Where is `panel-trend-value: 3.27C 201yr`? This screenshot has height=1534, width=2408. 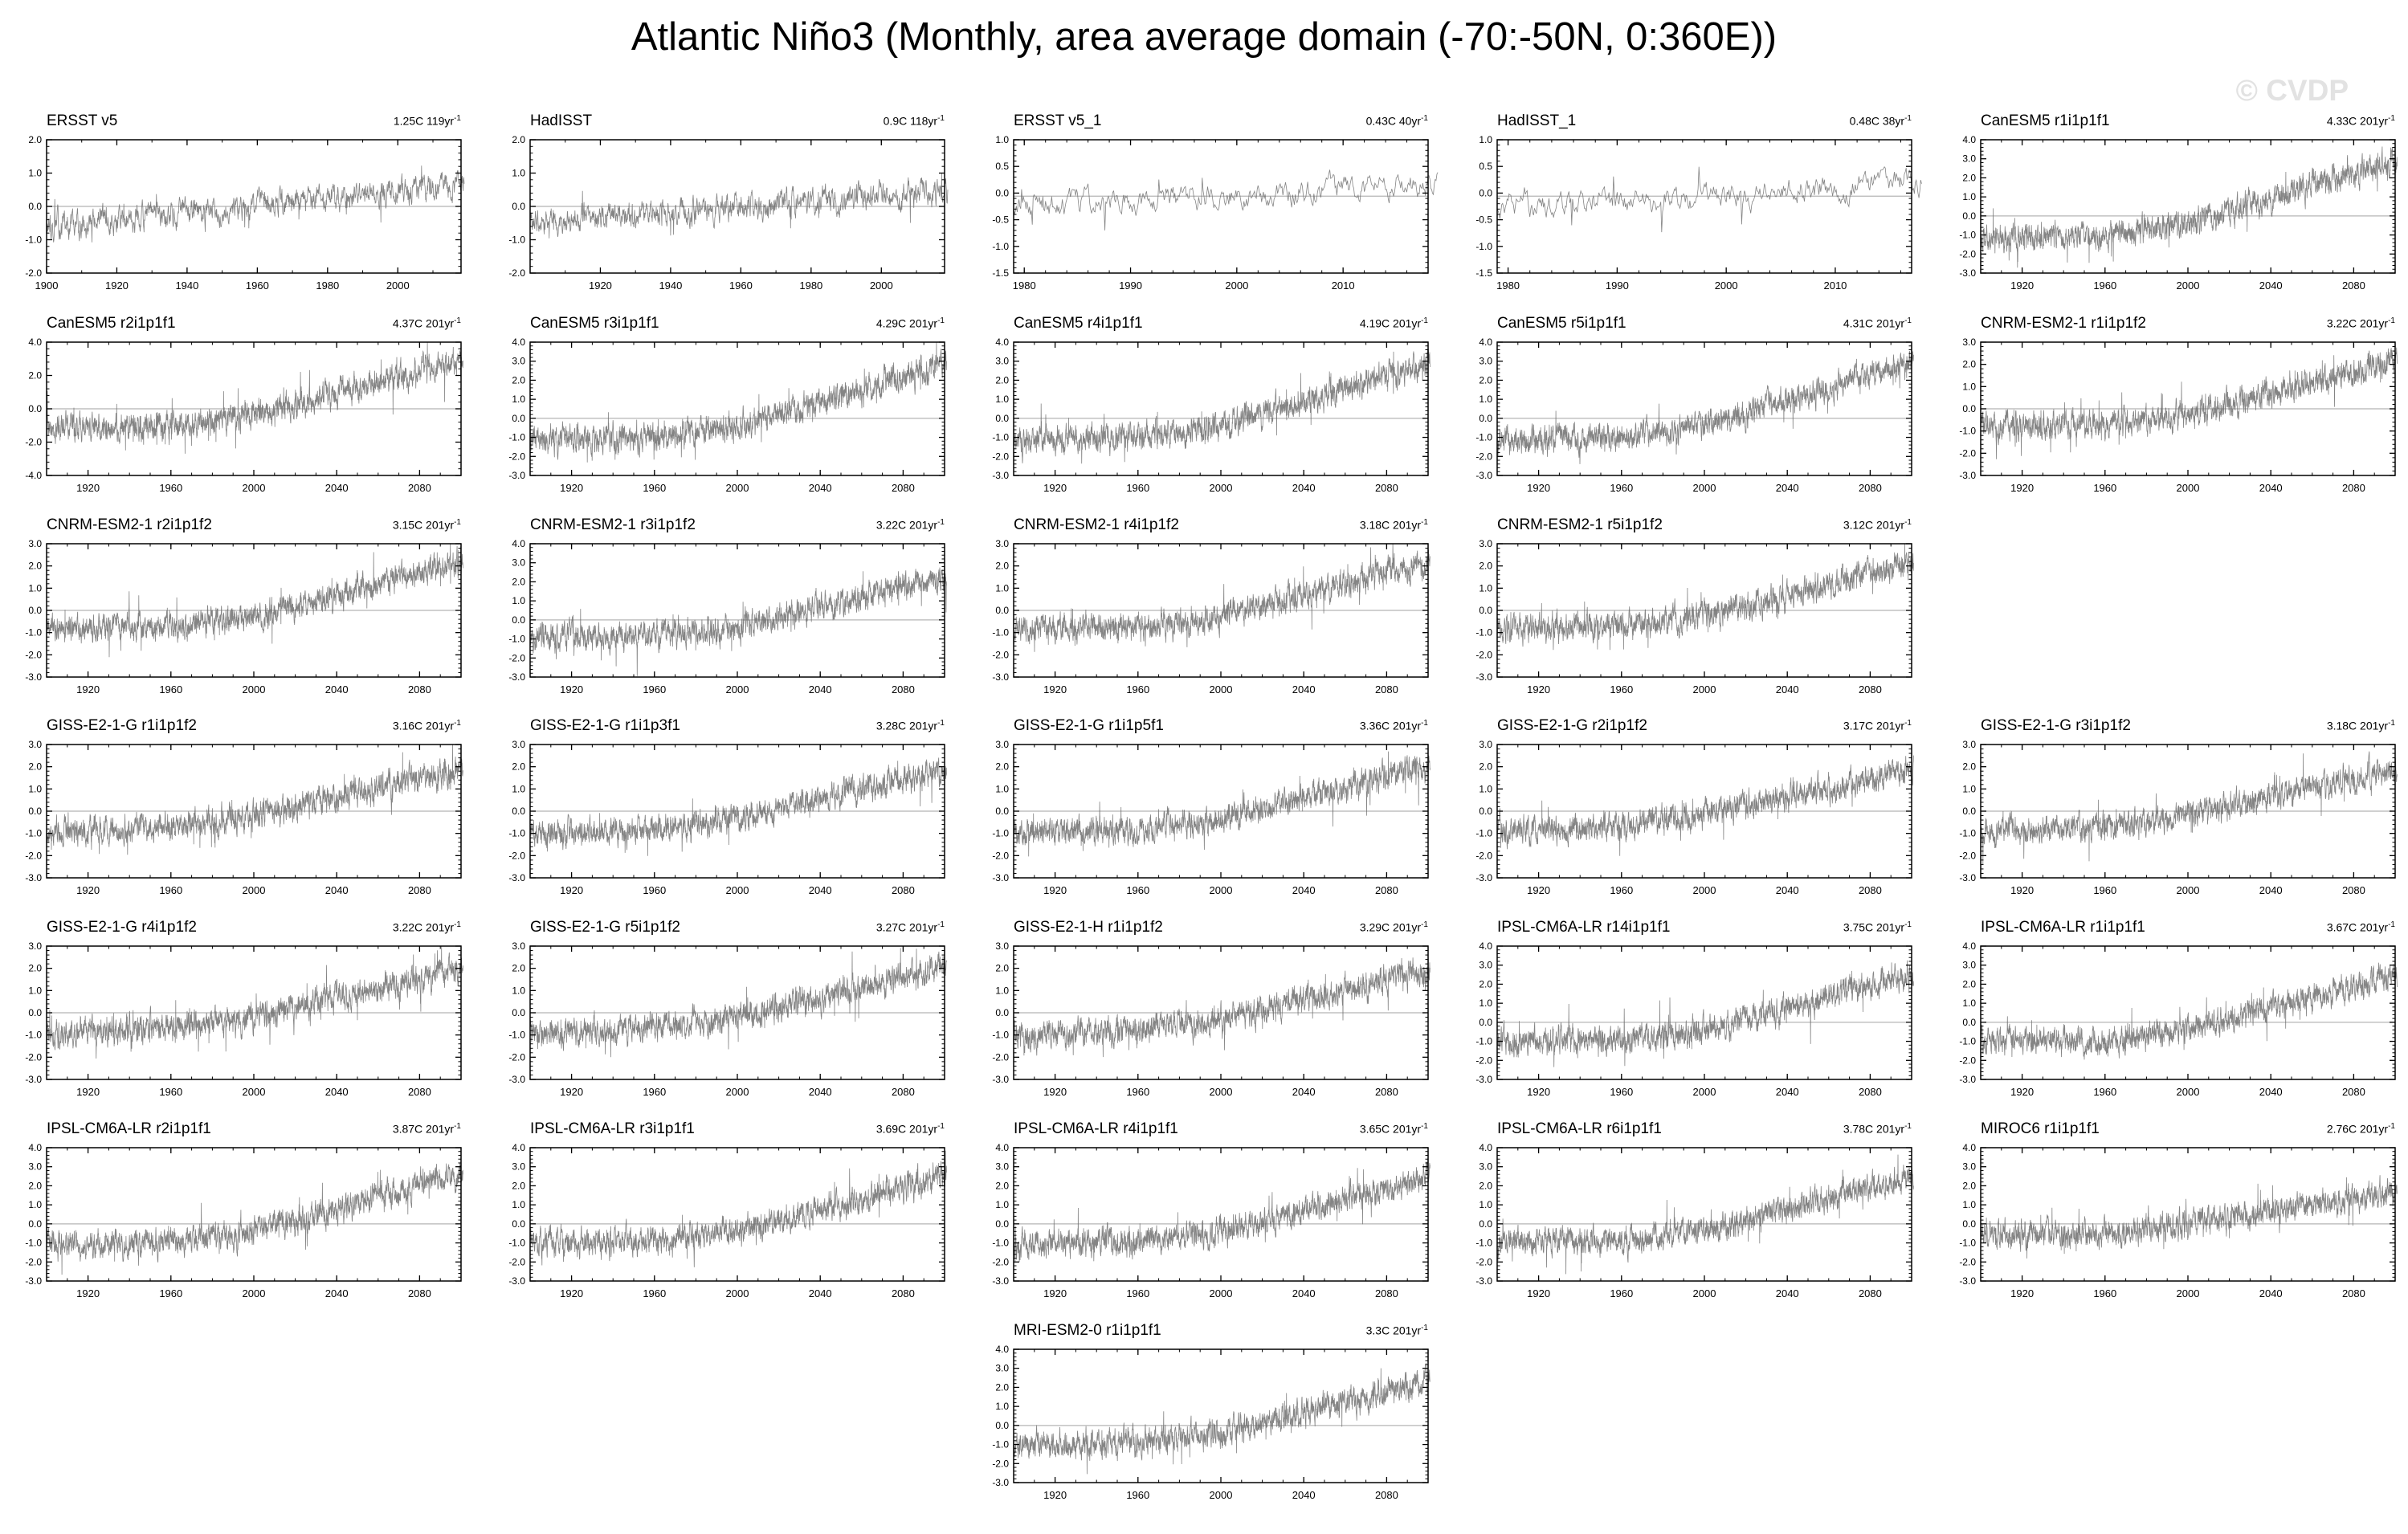 panel-trend-value: 3.27C 201yr is located at coordinates (906, 927).